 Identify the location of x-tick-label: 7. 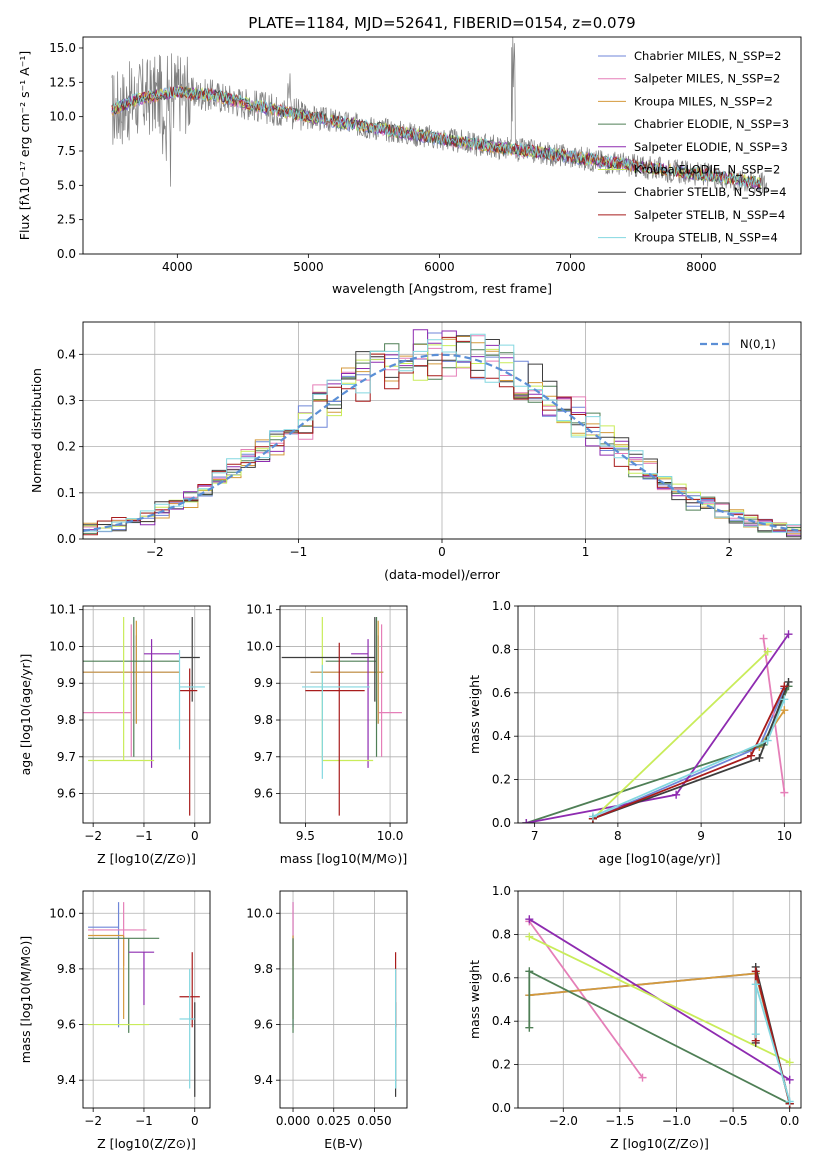
(535, 836).